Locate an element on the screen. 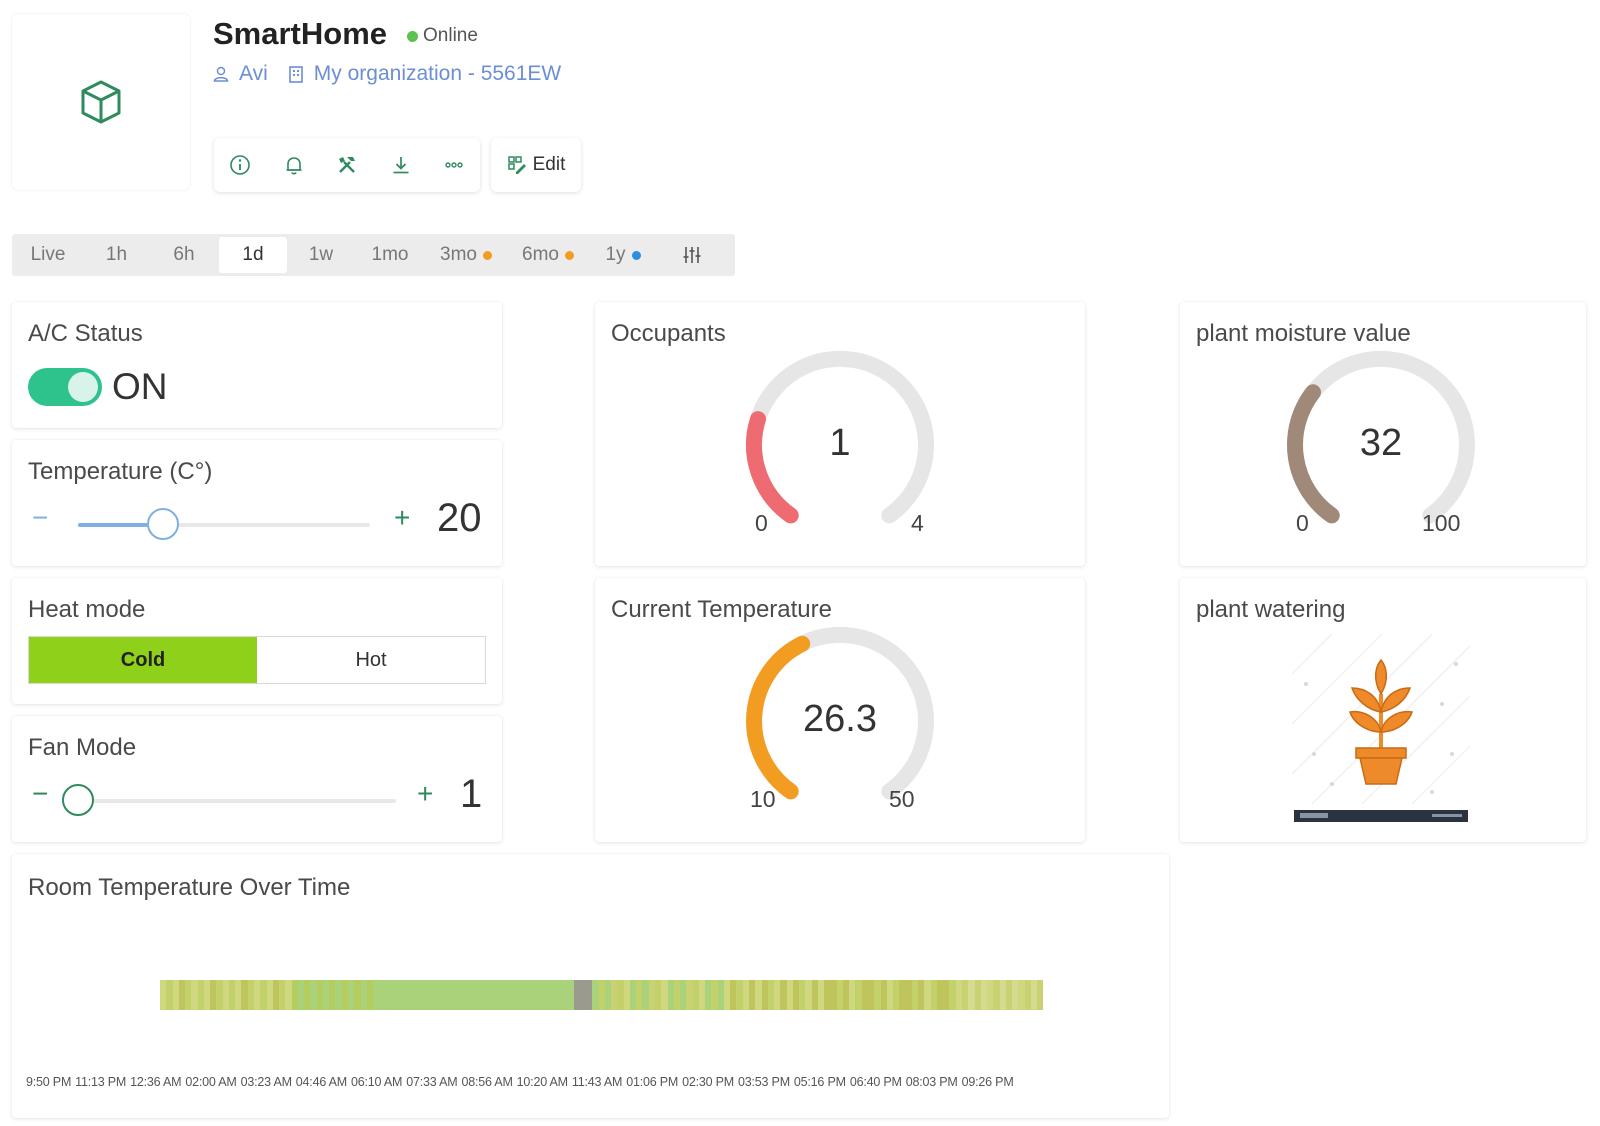  time-range-3mo: 3mo is located at coordinates (466, 255).